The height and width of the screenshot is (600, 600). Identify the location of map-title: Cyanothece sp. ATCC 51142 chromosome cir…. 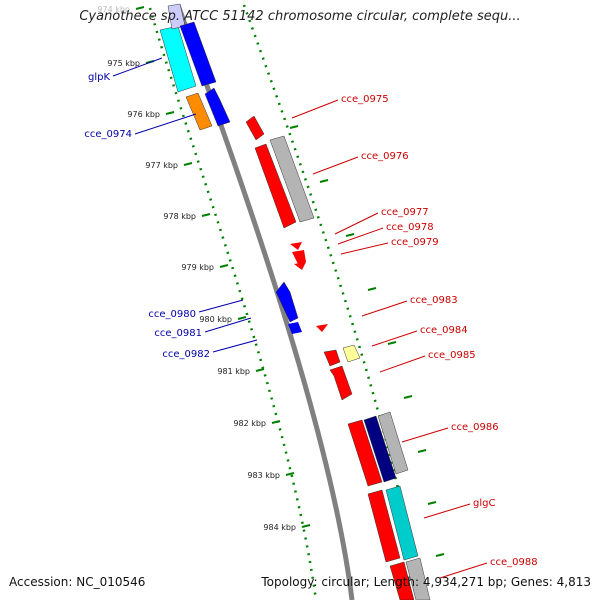
(300, 16).